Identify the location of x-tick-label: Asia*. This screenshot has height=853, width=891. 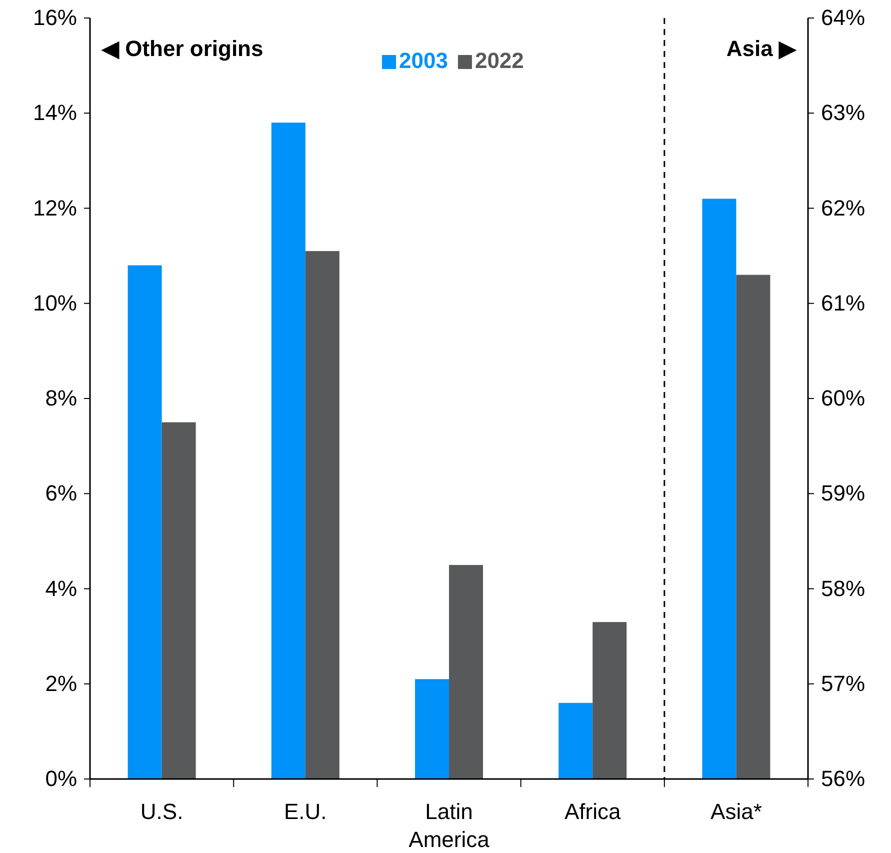
(736, 811).